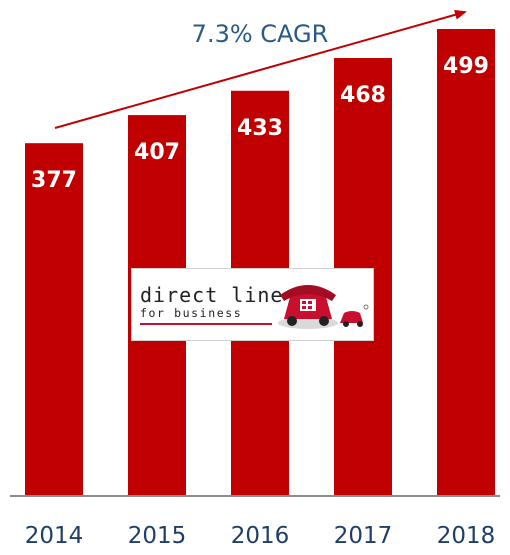 The height and width of the screenshot is (555, 510). I want to click on x-tick-label-2015: 2015, so click(157, 536).